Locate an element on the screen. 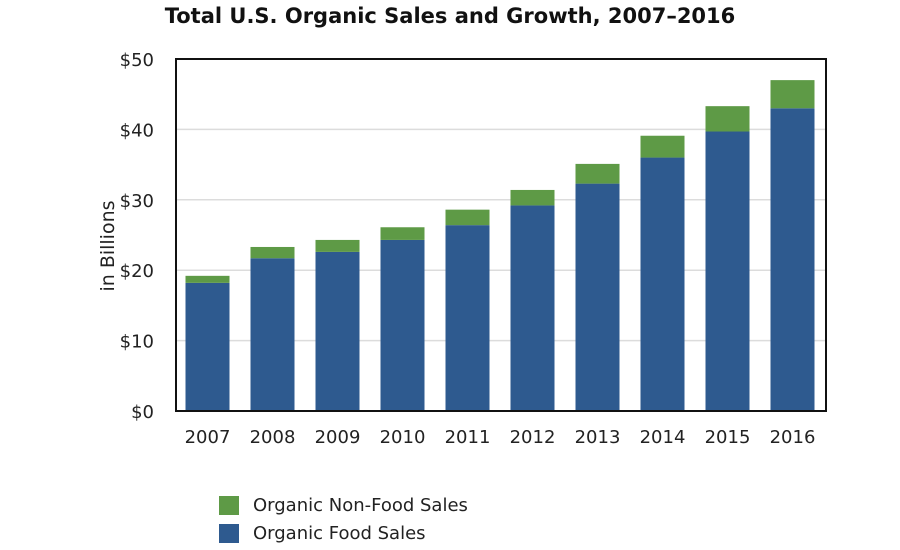 This screenshot has height=550, width=900. x-tick-label: 2008 is located at coordinates (273, 437).